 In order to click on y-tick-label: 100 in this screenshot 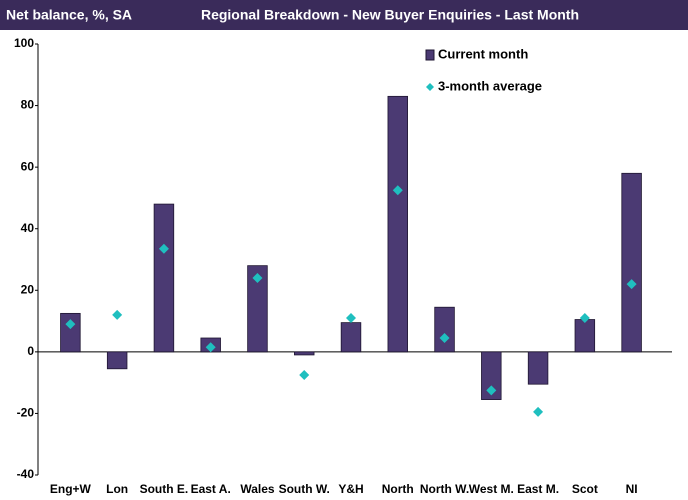, I will do `click(24, 43)`.